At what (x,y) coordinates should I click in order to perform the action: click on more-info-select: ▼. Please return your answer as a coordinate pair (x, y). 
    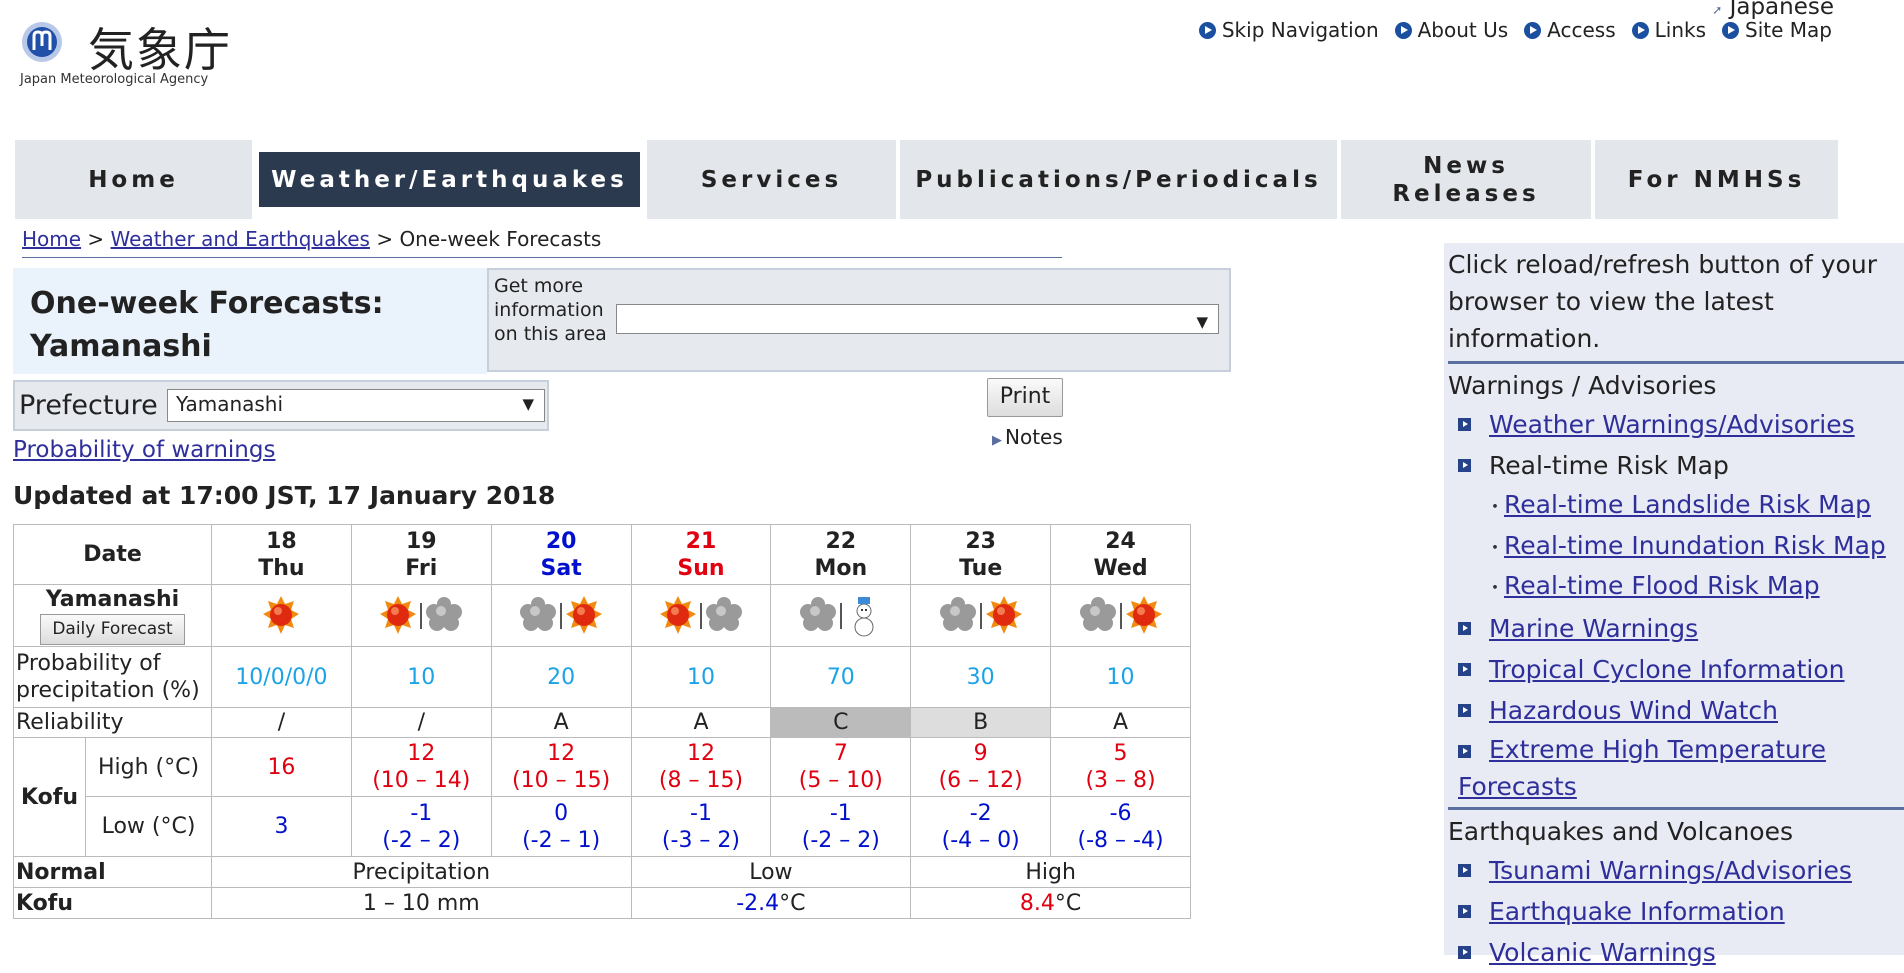
    Looking at the image, I should click on (917, 319).